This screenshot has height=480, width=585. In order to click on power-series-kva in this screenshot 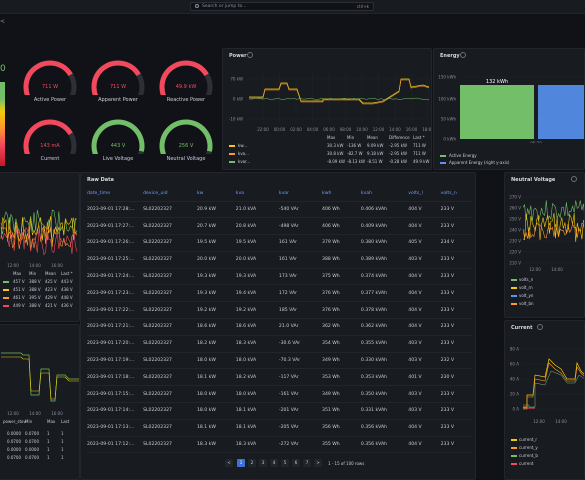, I will do `click(339, 92)`.